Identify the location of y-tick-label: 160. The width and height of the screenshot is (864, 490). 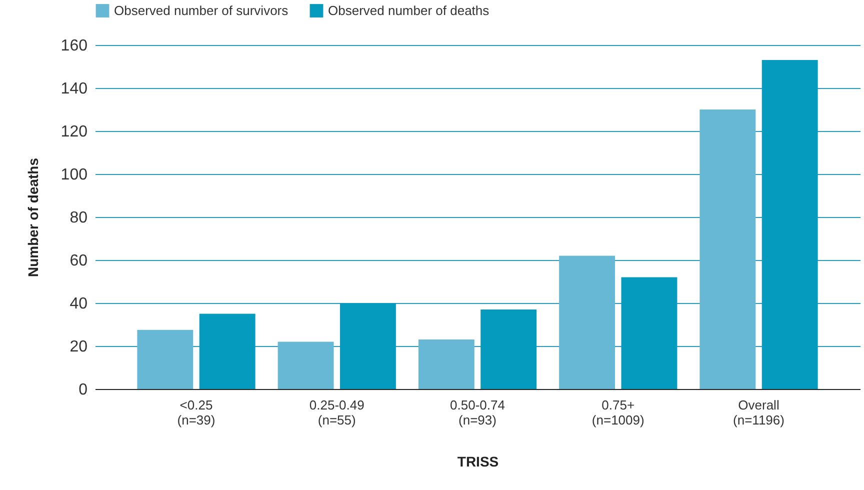
(74, 46).